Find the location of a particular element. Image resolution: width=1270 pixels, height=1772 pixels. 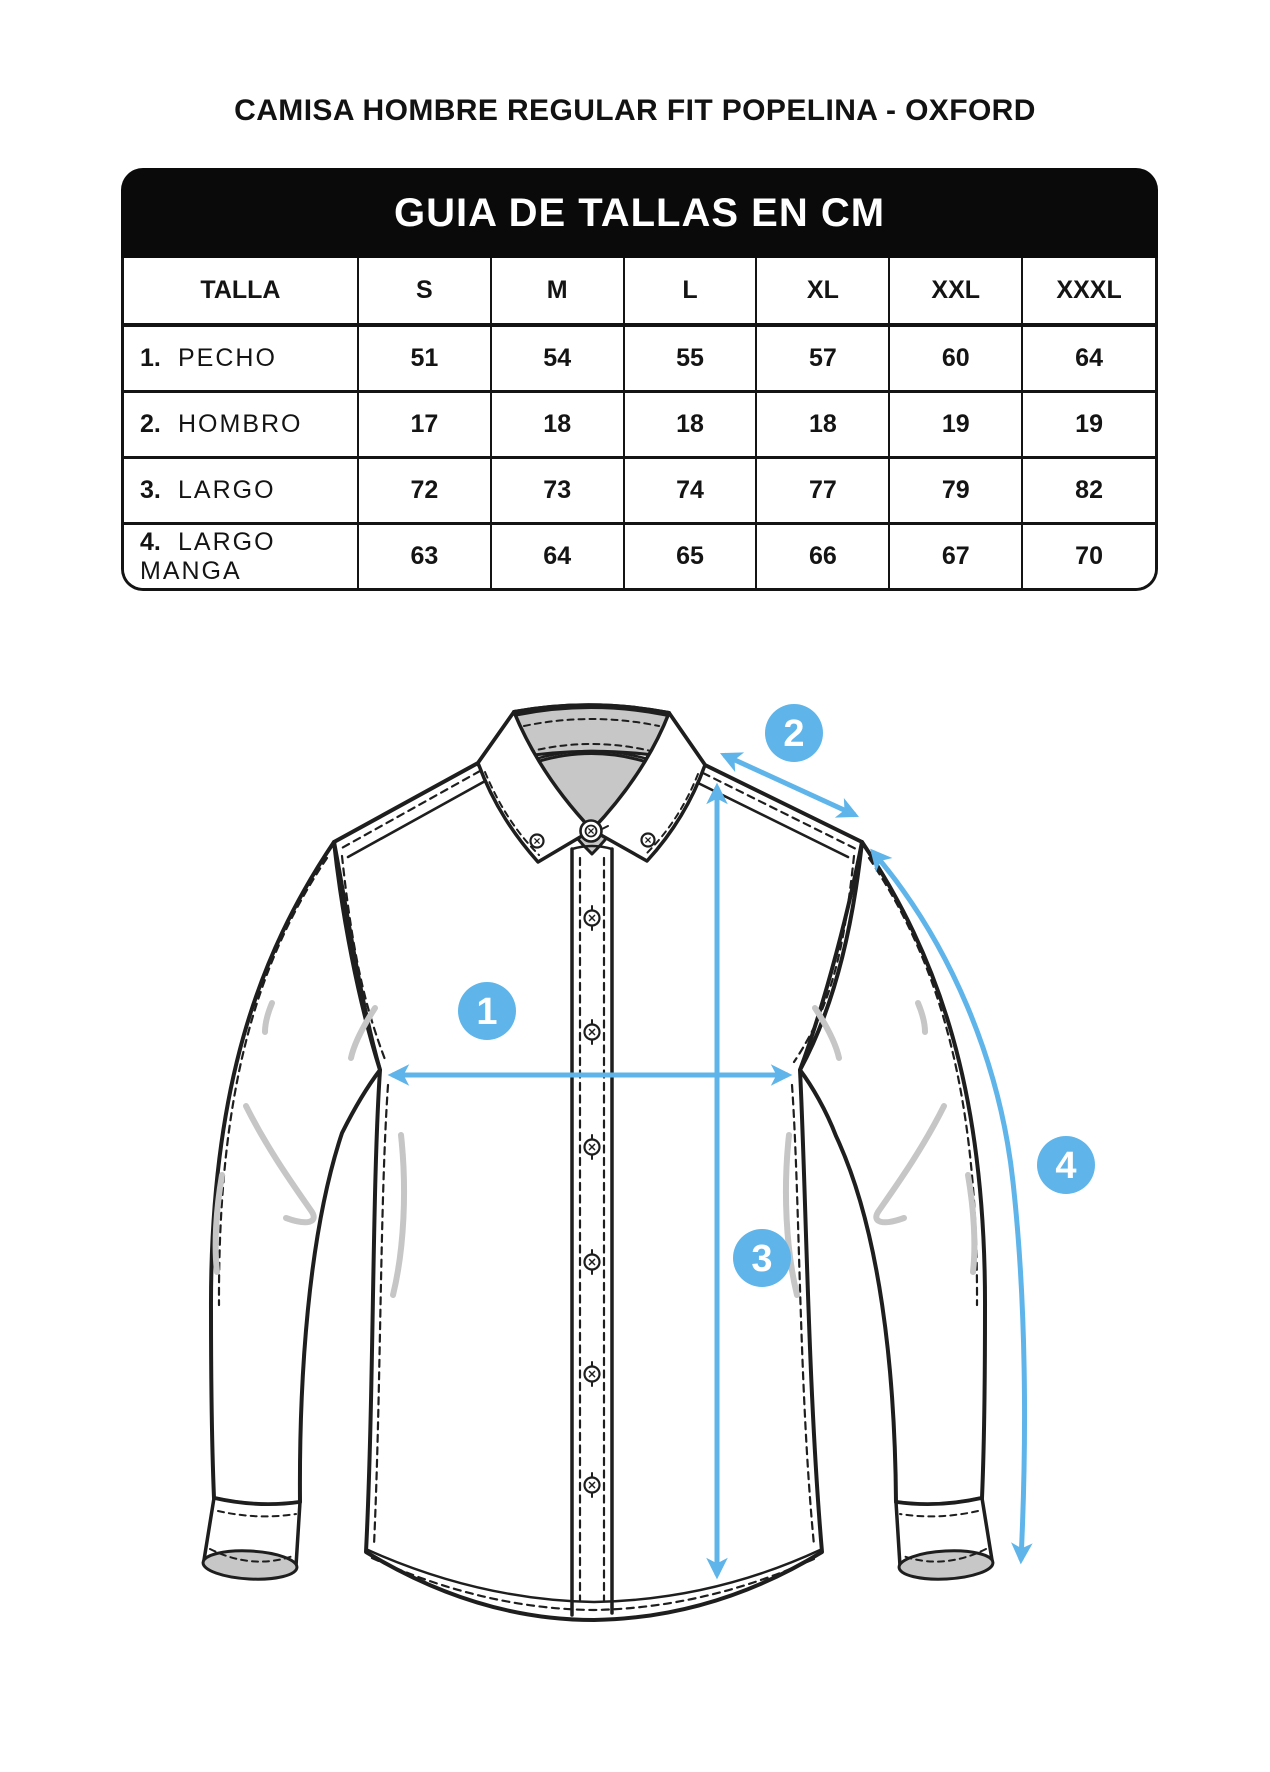

row-name: HOMBRO is located at coordinates (240, 424).